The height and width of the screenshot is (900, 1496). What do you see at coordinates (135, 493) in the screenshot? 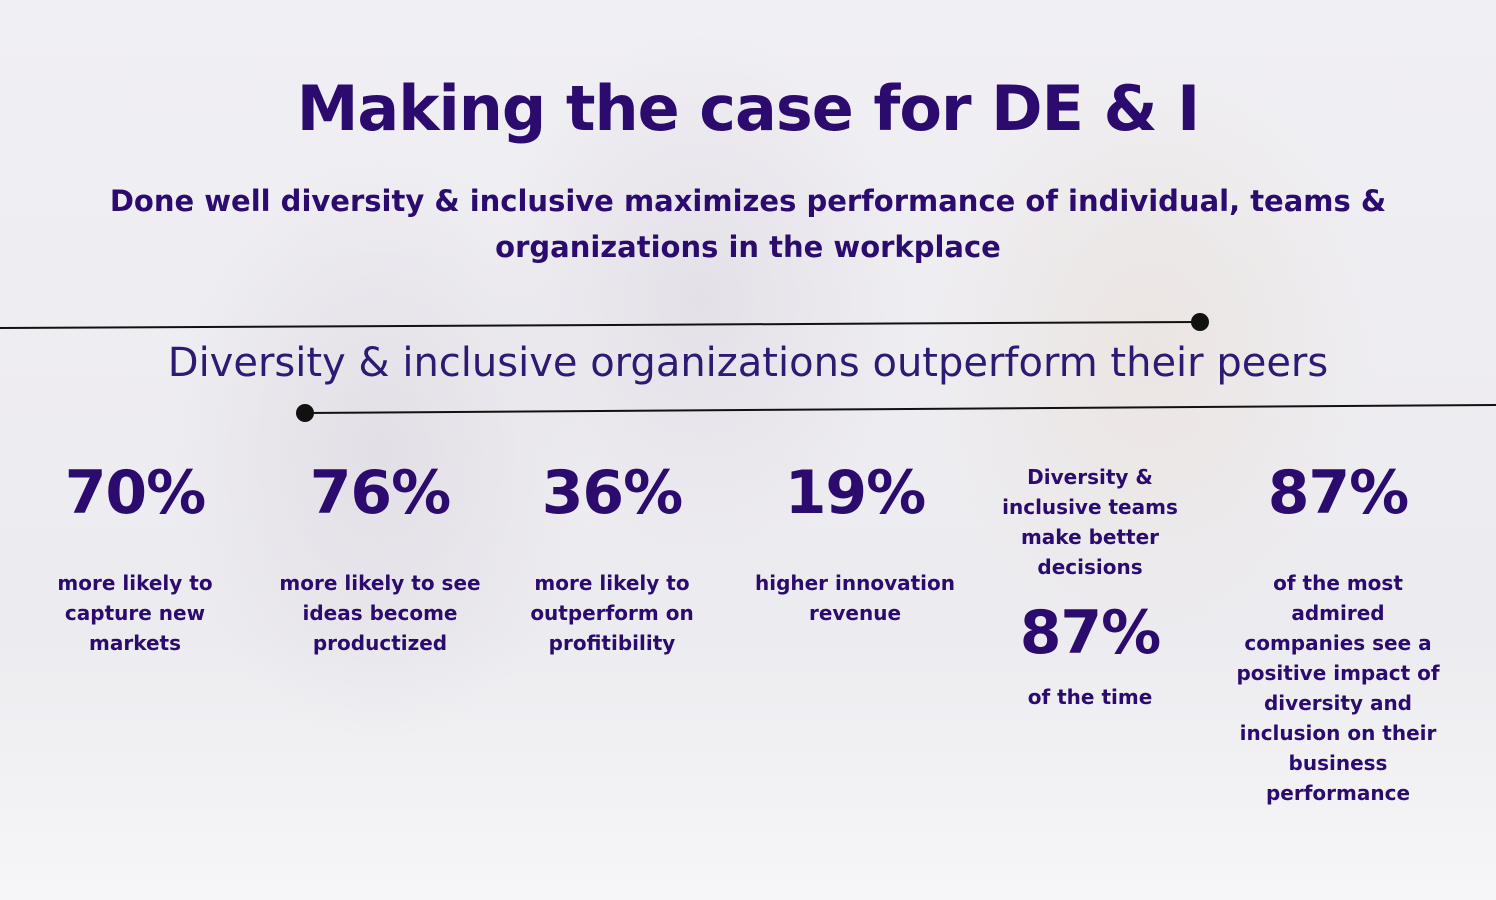
I see `stat-value: 70%` at bounding box center [135, 493].